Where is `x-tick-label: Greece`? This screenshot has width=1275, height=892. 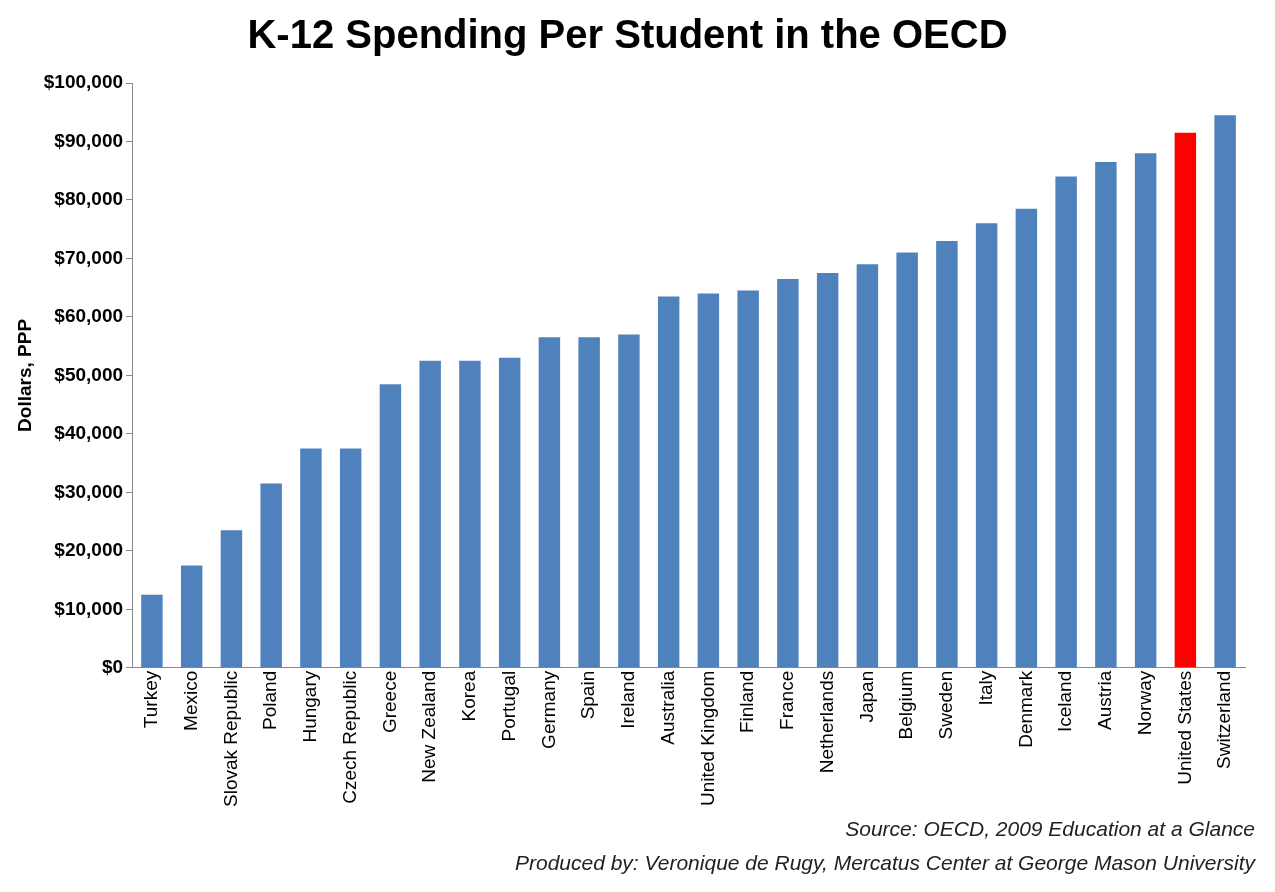 x-tick-label: Greece is located at coordinates (389, 702).